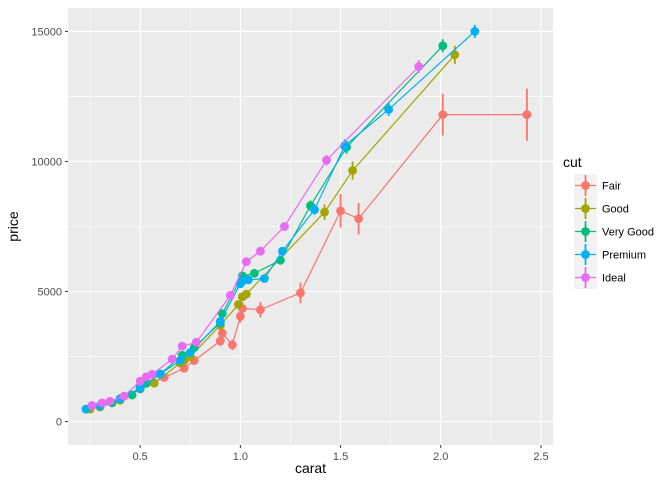 Image resolution: width=672 pixels, height=480 pixels. What do you see at coordinates (611, 187) in the screenshot?
I see `legend-label: Fair` at bounding box center [611, 187].